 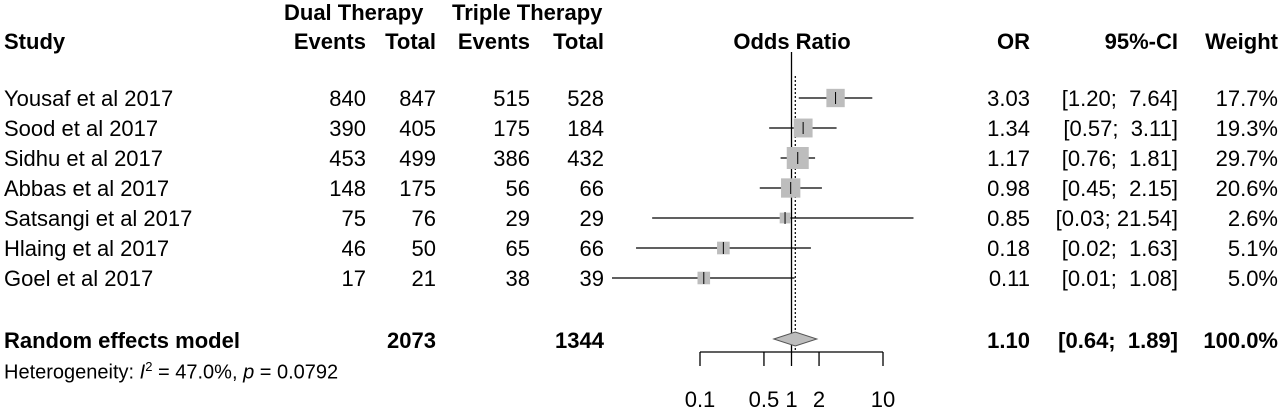 What do you see at coordinates (1252, 278) in the screenshot?
I see `row-weight: 5.0%` at bounding box center [1252, 278].